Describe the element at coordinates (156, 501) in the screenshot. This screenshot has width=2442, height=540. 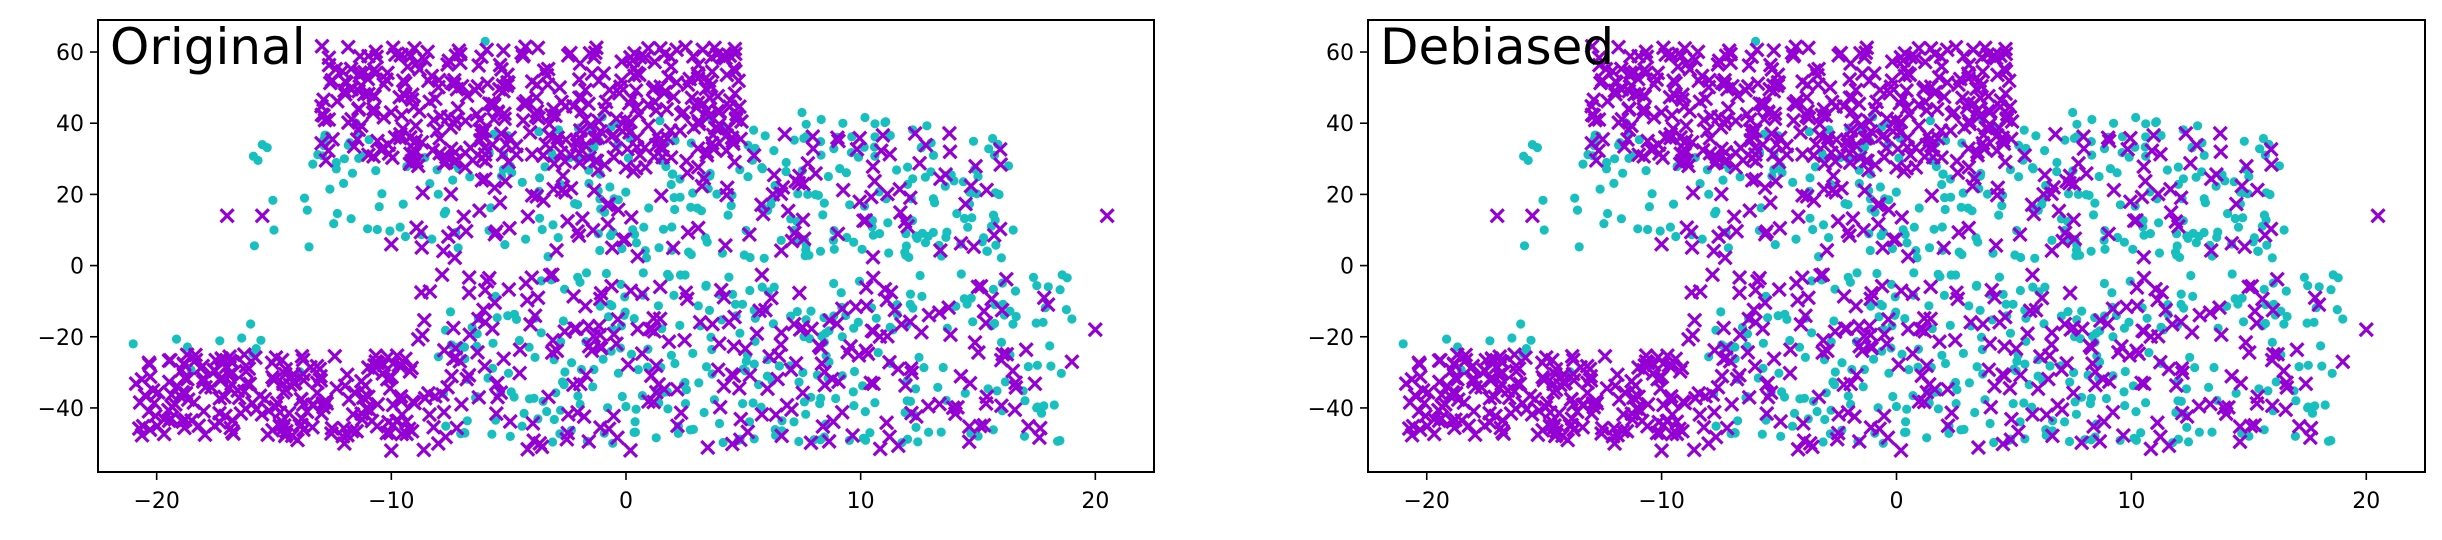
I see `x-tick-label: −20` at that location.